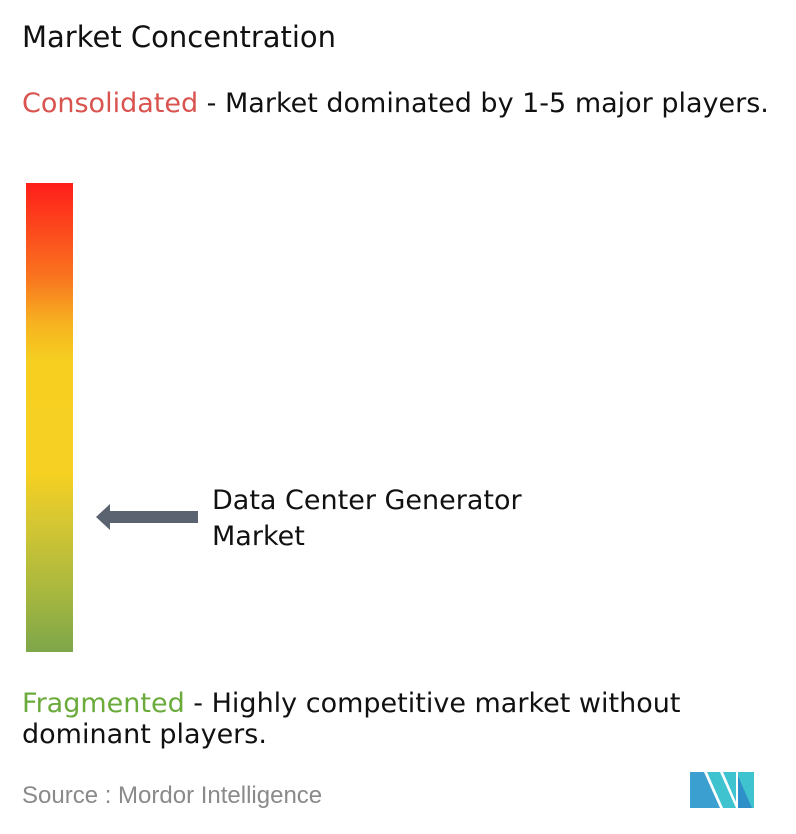  What do you see at coordinates (147, 517) in the screenshot?
I see `arrow-left-icon` at bounding box center [147, 517].